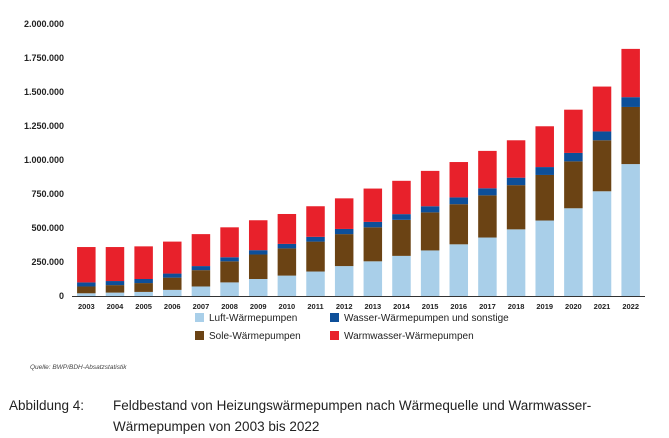 This screenshot has height=438, width=669. I want to click on y-tick-label: 500.000, so click(47, 228).